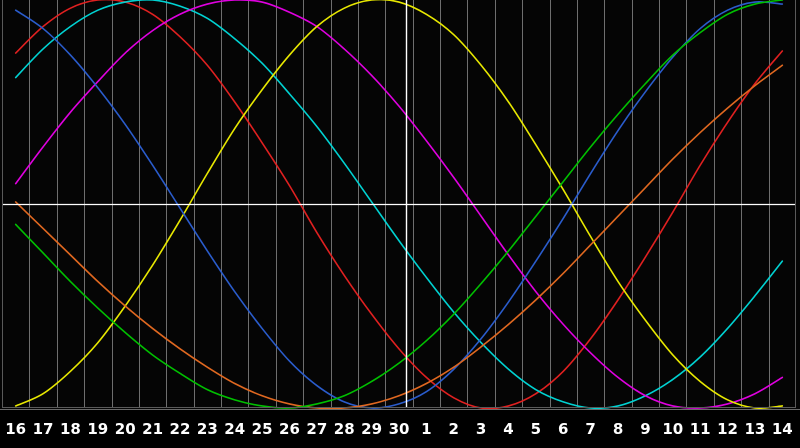 Image resolution: width=800 pixels, height=448 pixels. I want to click on x-tick-label: 29, so click(372, 429).